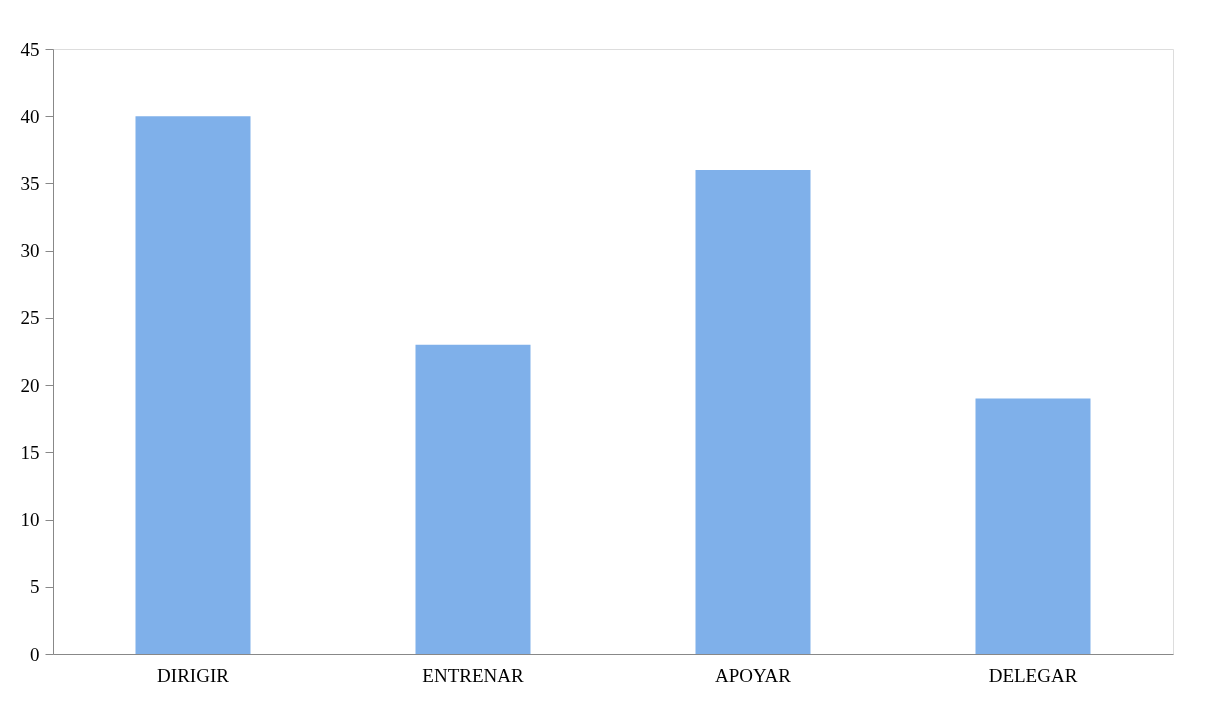 The image size is (1225, 711). Describe the element at coordinates (30, 520) in the screenshot. I see `y-tick-label: 10` at that location.